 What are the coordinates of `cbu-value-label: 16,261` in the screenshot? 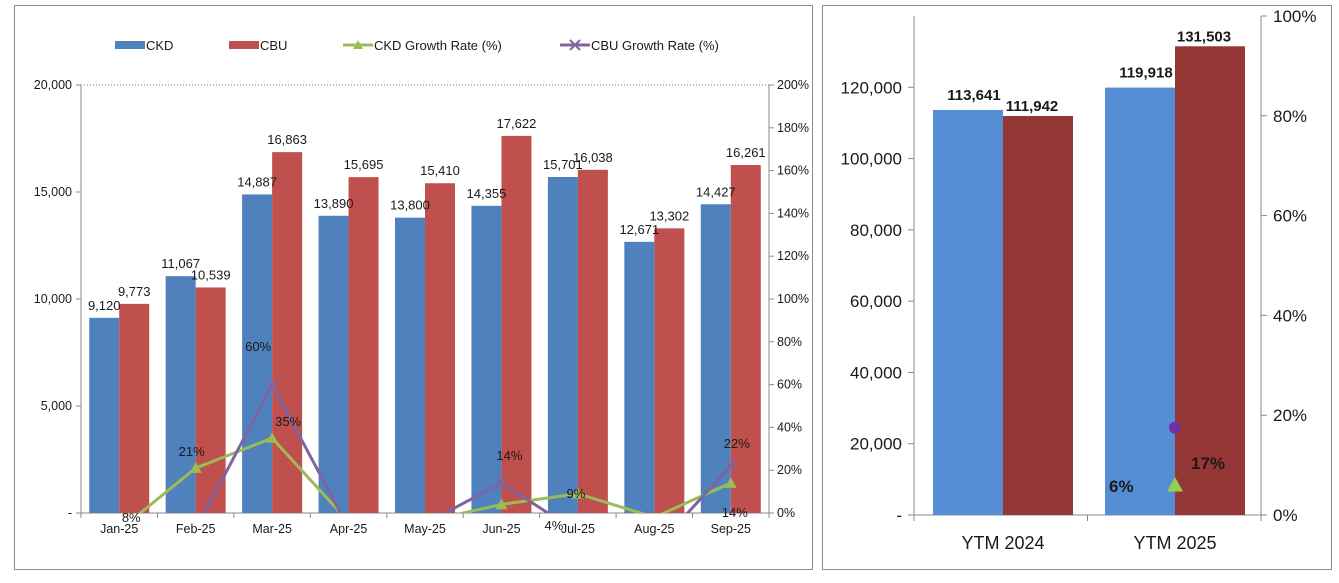 It's located at (746, 152).